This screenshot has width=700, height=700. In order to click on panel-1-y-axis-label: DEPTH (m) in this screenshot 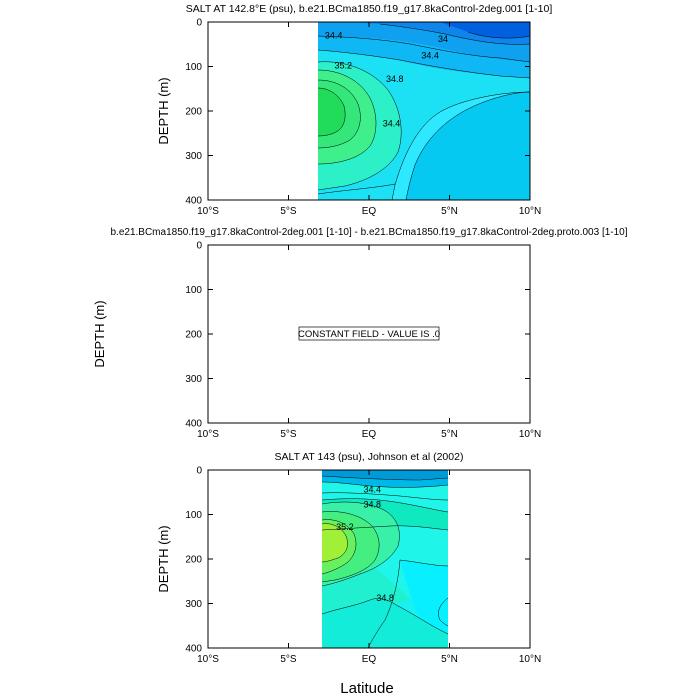, I will do `click(163, 110)`.